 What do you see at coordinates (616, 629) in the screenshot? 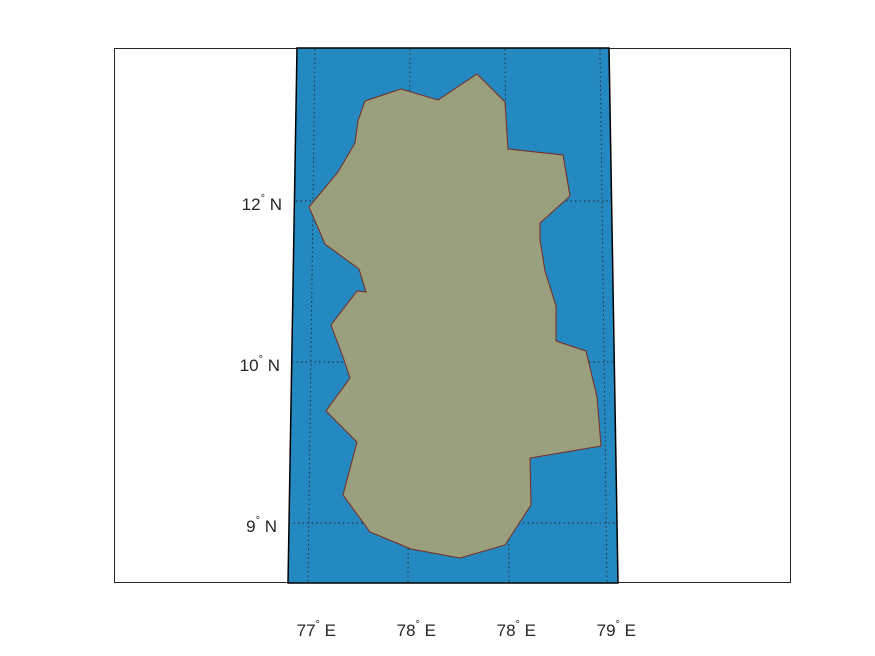
I see `lon-tick-label: 79° E` at bounding box center [616, 629].